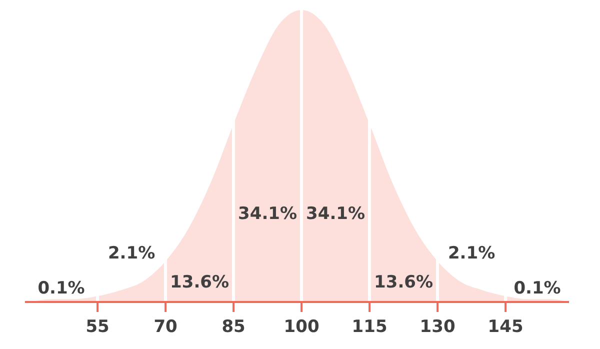 Image resolution: width=600 pixels, height=349 pixels. Describe the element at coordinates (438, 327) in the screenshot. I see `x-tick-label: 130` at that location.